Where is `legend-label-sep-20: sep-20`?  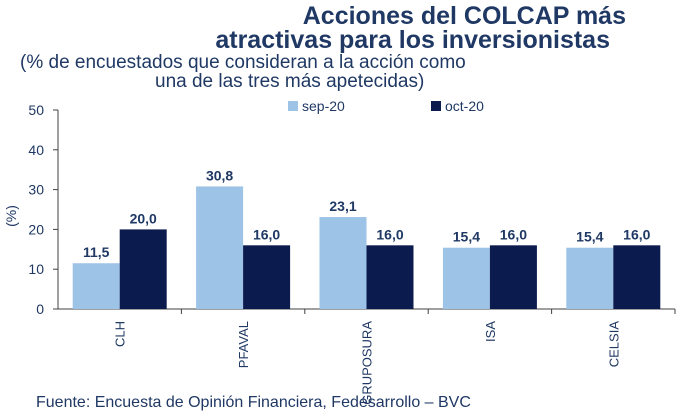 legend-label-sep-20: sep-20 is located at coordinates (323, 106).